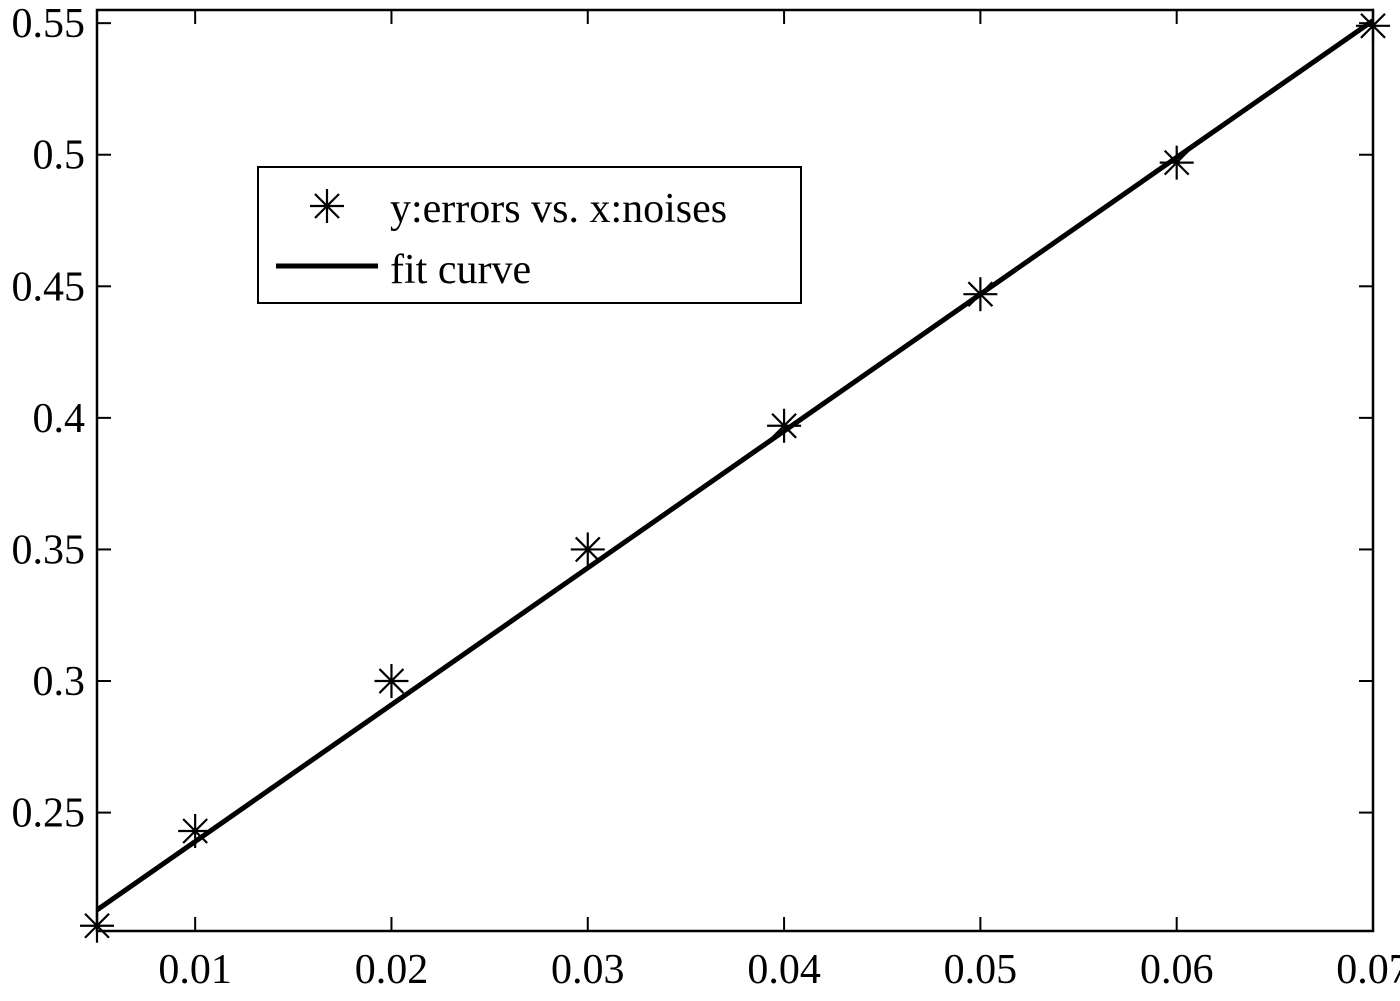  Describe the element at coordinates (49, 287) in the screenshot. I see `y-tick-label: 0.45` at that location.